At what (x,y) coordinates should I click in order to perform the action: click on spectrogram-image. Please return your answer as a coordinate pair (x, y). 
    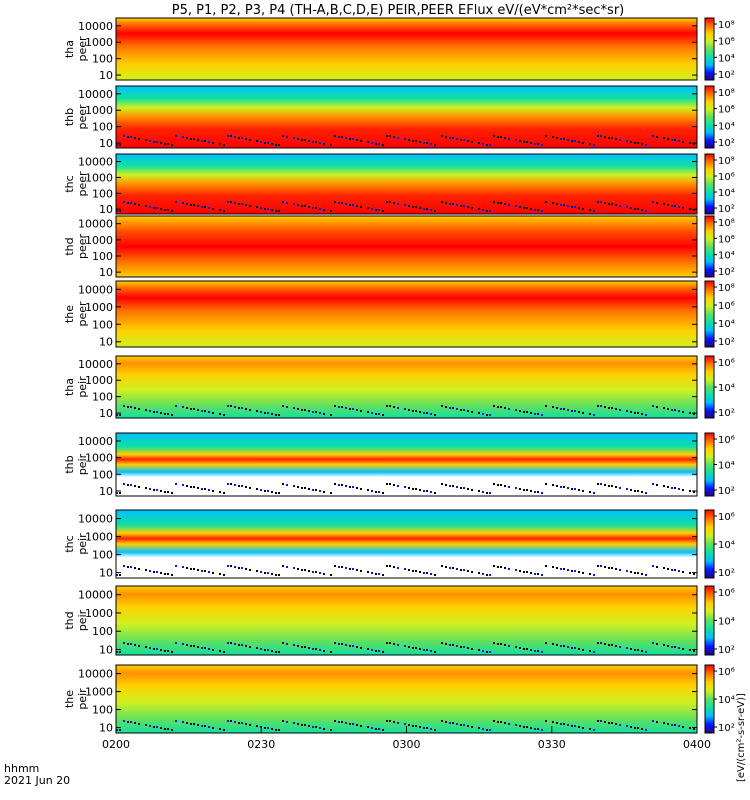
    Looking at the image, I should click on (406, 314).